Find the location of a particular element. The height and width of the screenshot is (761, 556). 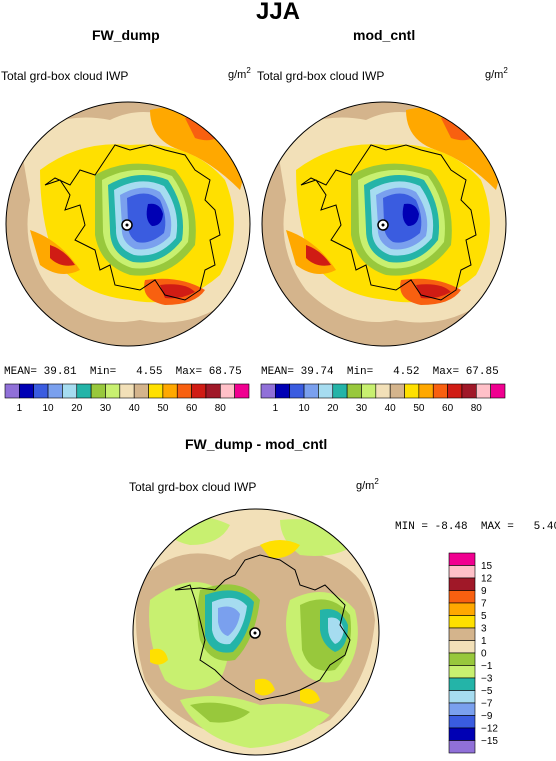

panel-1-mean-value: 39.81 is located at coordinates (60, 372).